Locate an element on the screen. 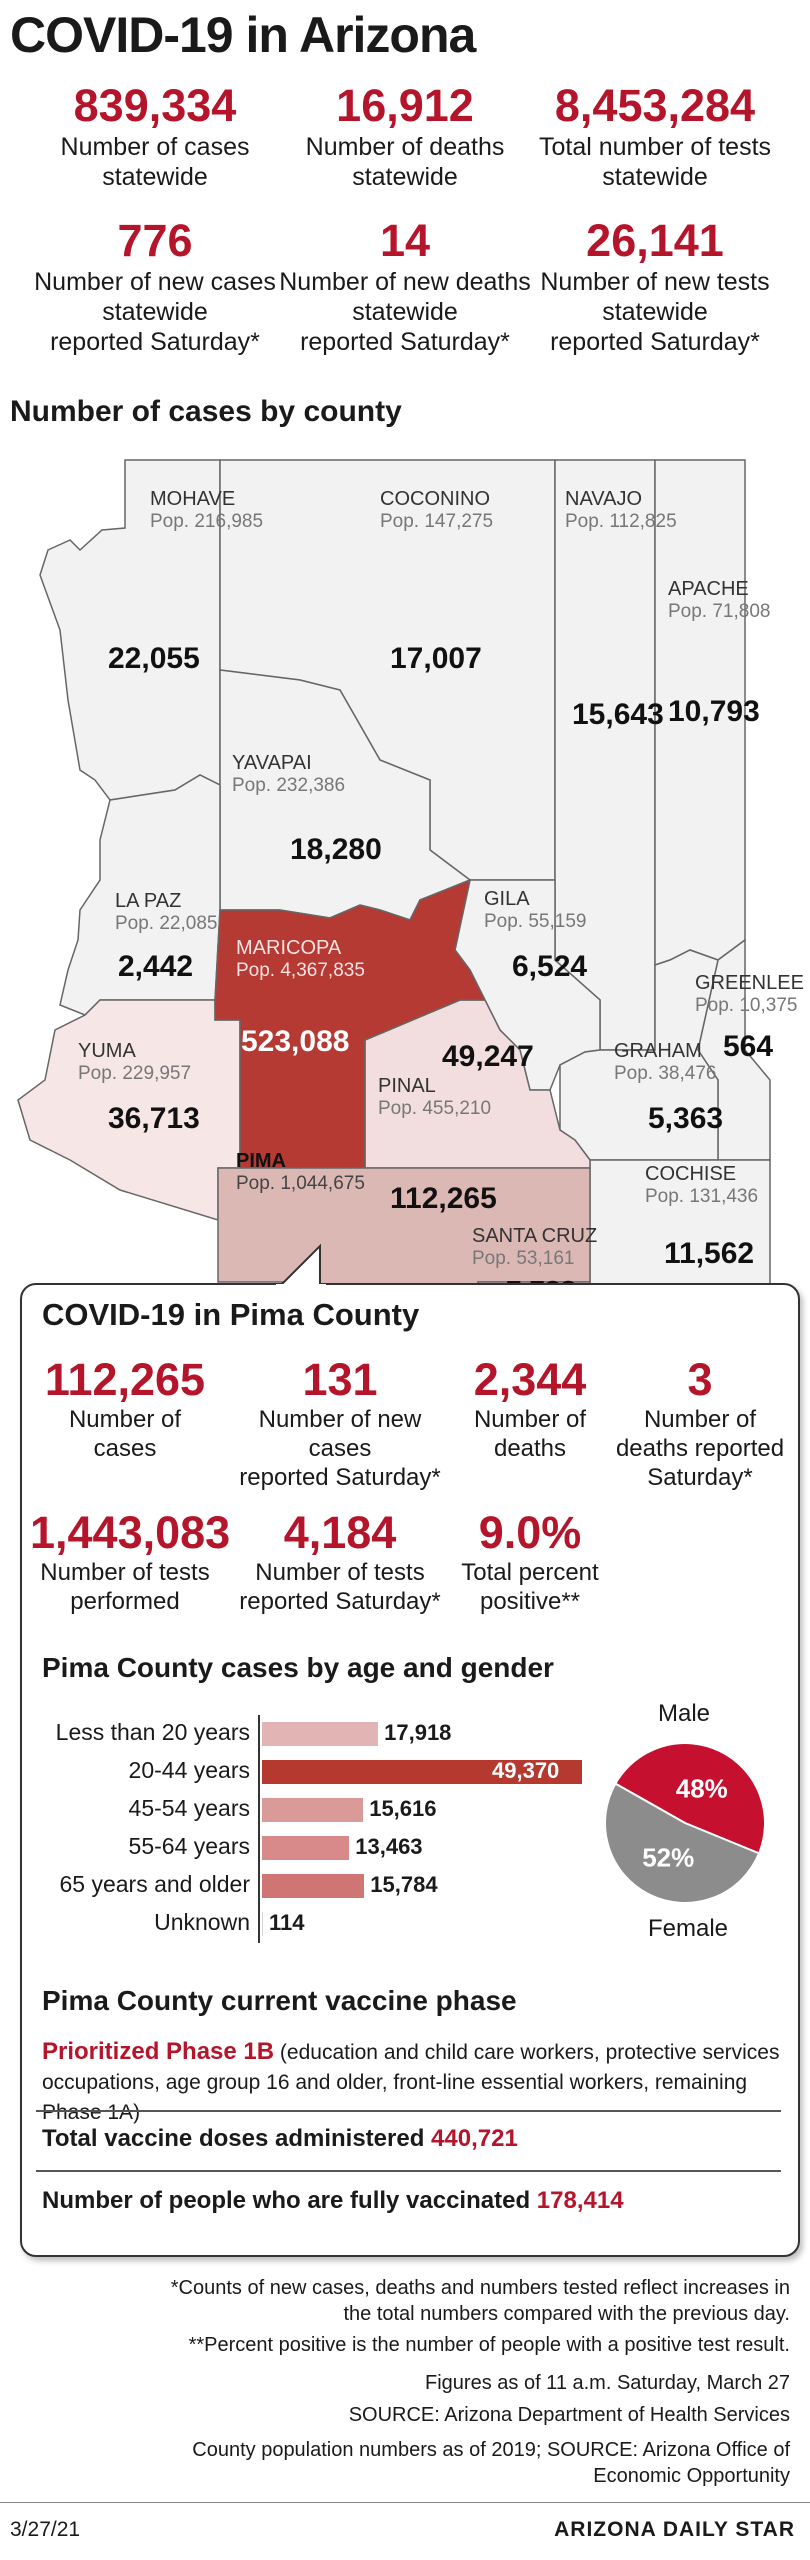 Image resolution: width=810 pixels, height=2560 pixels. stat-cases: 839,334 Number of cases statewide is located at coordinates (155, 136).